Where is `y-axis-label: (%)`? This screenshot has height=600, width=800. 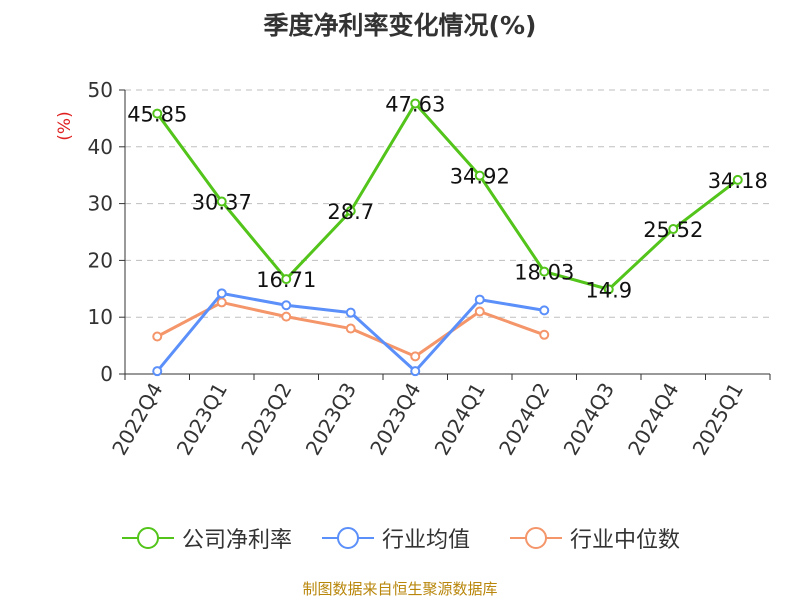 y-axis-label: (%) is located at coordinates (65, 125).